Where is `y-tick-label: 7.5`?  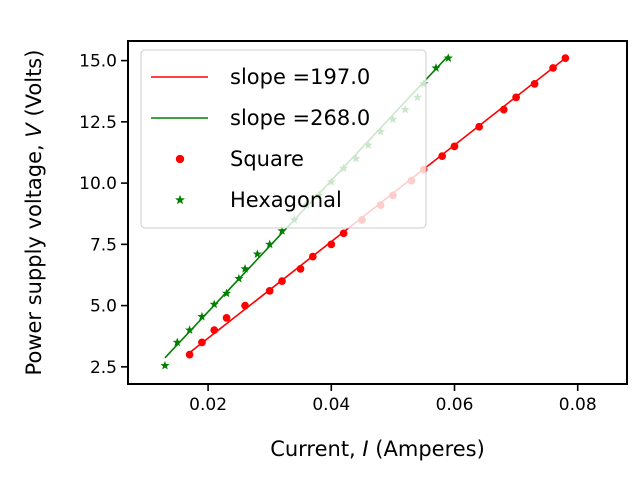
y-tick-label: 7.5 is located at coordinates (103, 245).